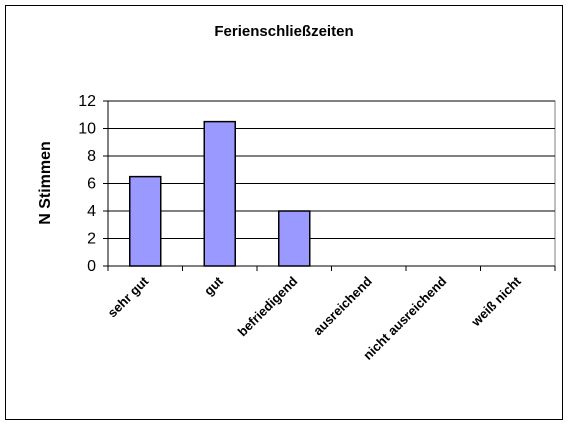 The height and width of the screenshot is (430, 568). I want to click on y-tick-label: 8, so click(91, 156).